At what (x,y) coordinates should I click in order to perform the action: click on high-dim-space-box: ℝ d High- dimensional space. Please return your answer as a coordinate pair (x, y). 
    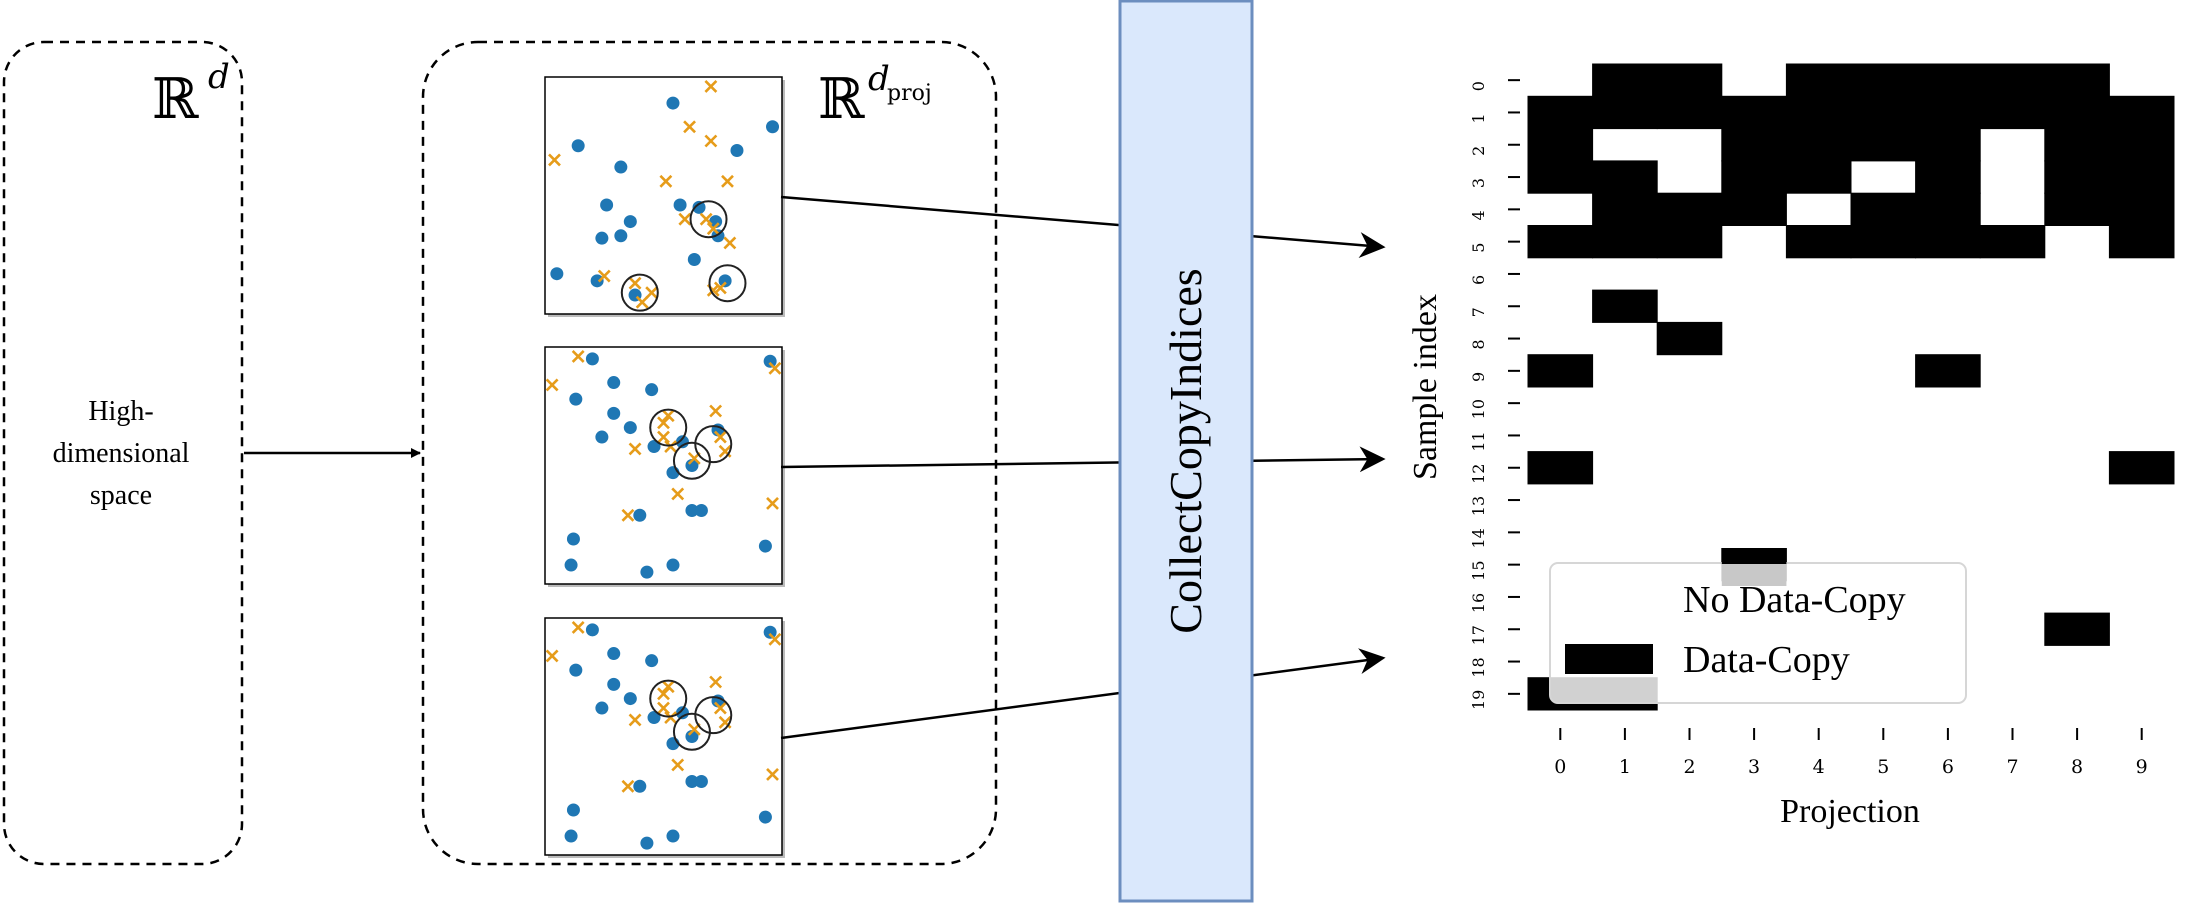
    Looking at the image, I should click on (123, 453).